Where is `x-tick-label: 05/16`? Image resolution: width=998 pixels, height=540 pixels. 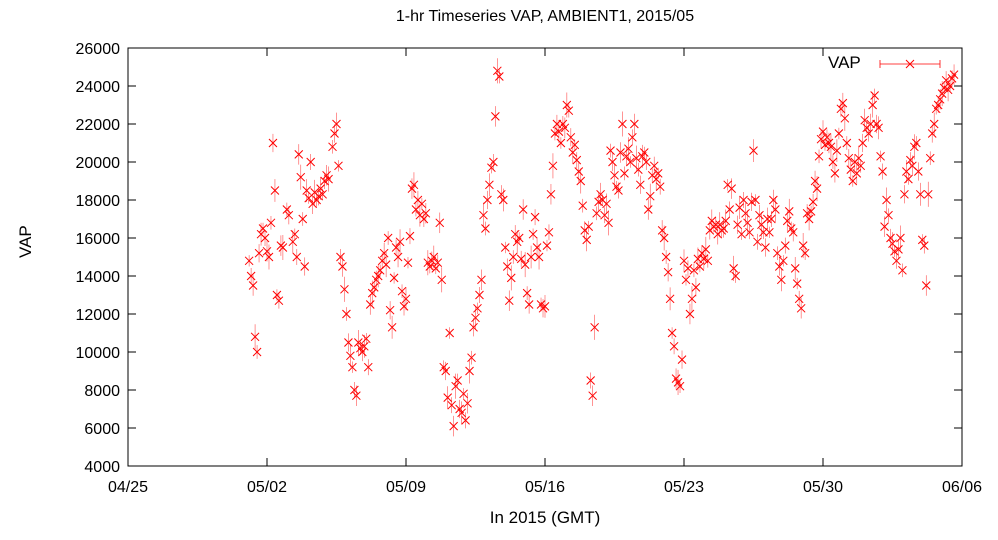 x-tick-label: 05/16 is located at coordinates (545, 487).